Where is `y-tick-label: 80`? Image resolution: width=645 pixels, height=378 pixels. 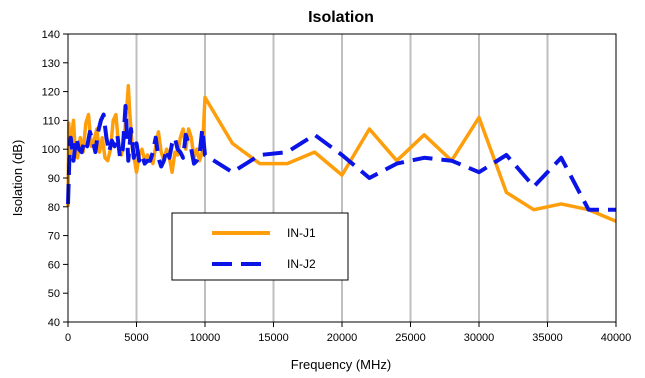 y-tick-label: 80 is located at coordinates (54, 208).